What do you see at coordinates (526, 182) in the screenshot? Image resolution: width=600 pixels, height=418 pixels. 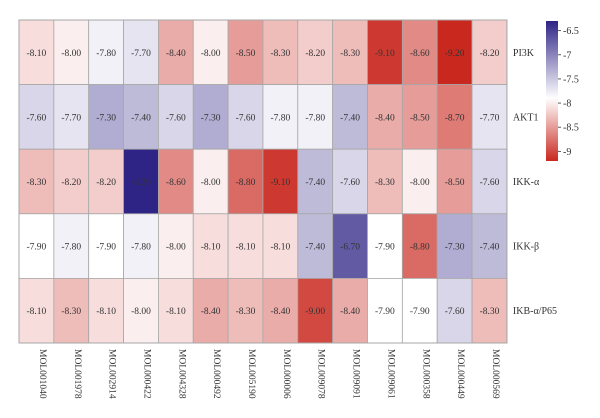 I see `row-label: IKK-α` at bounding box center [526, 182].